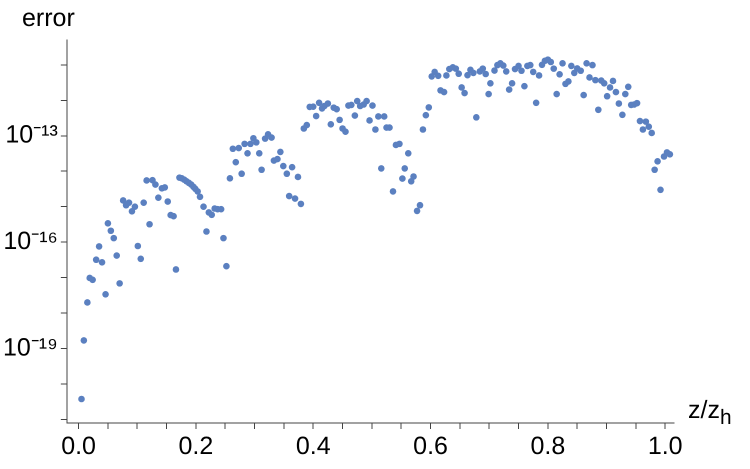  What do you see at coordinates (31, 134) in the screenshot?
I see `y-tick-label: 10⁻¹³` at bounding box center [31, 134].